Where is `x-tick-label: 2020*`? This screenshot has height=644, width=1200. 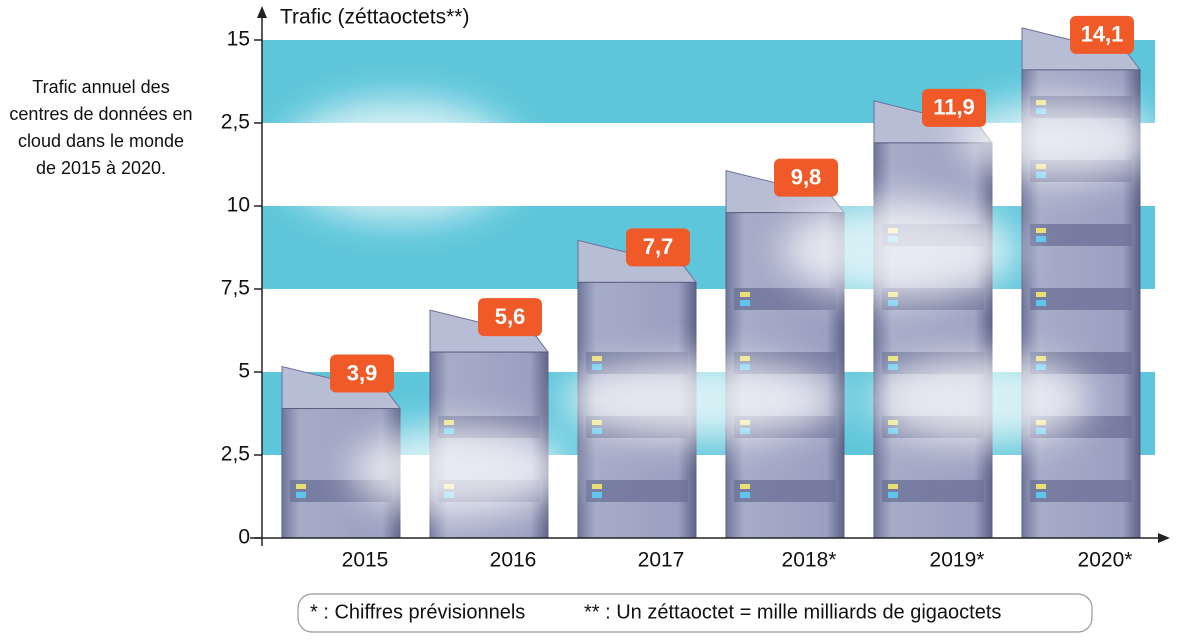
x-tick-label: 2020* is located at coordinates (1105, 560).